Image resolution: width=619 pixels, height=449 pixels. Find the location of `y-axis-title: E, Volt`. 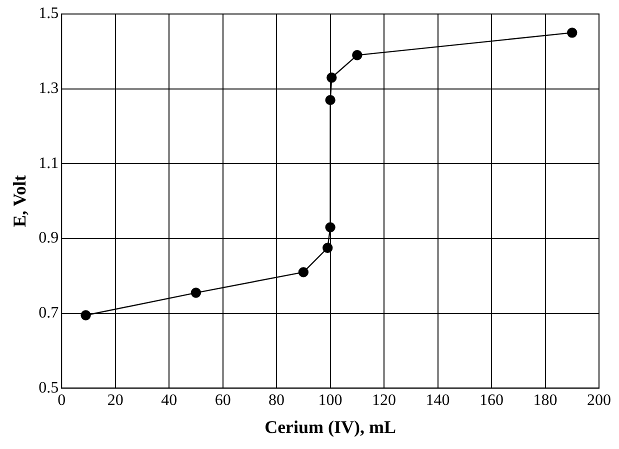

y-axis-title: E, Volt is located at coordinates (19, 201).